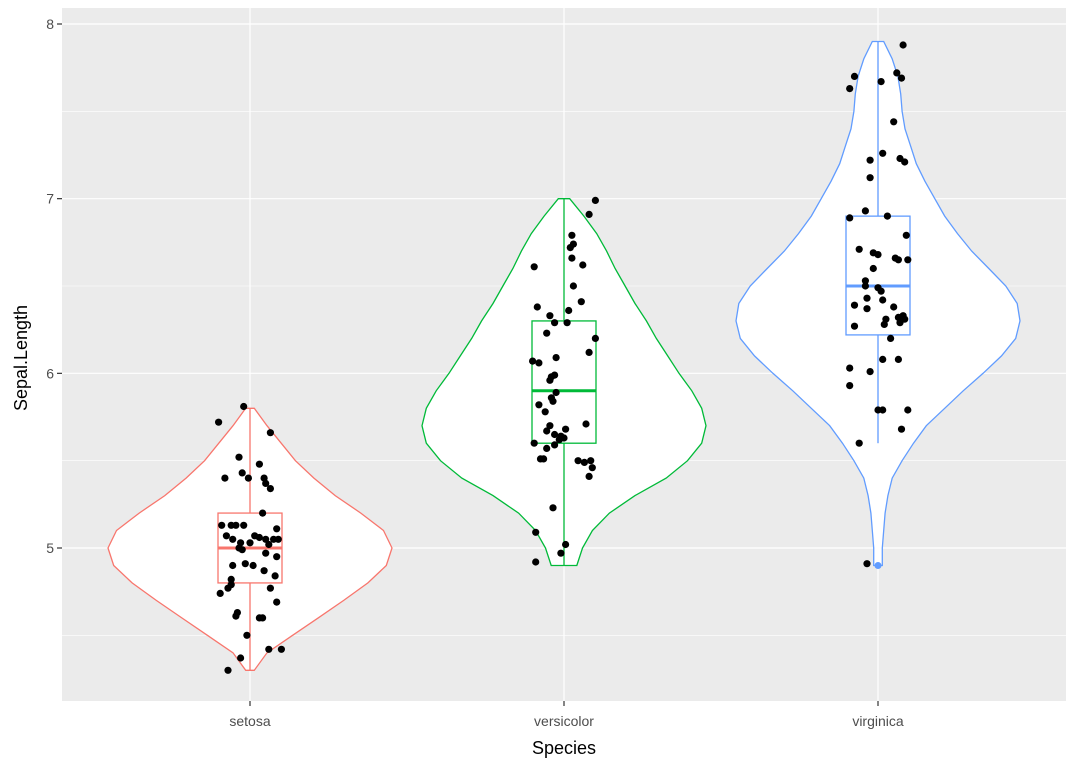  I want to click on y-tick-label: 7, so click(50, 199).